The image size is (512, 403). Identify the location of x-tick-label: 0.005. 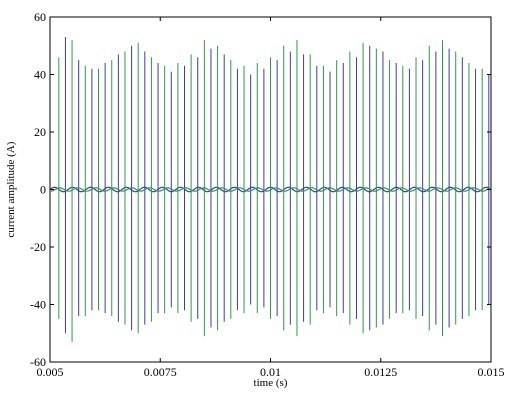
(50, 372).